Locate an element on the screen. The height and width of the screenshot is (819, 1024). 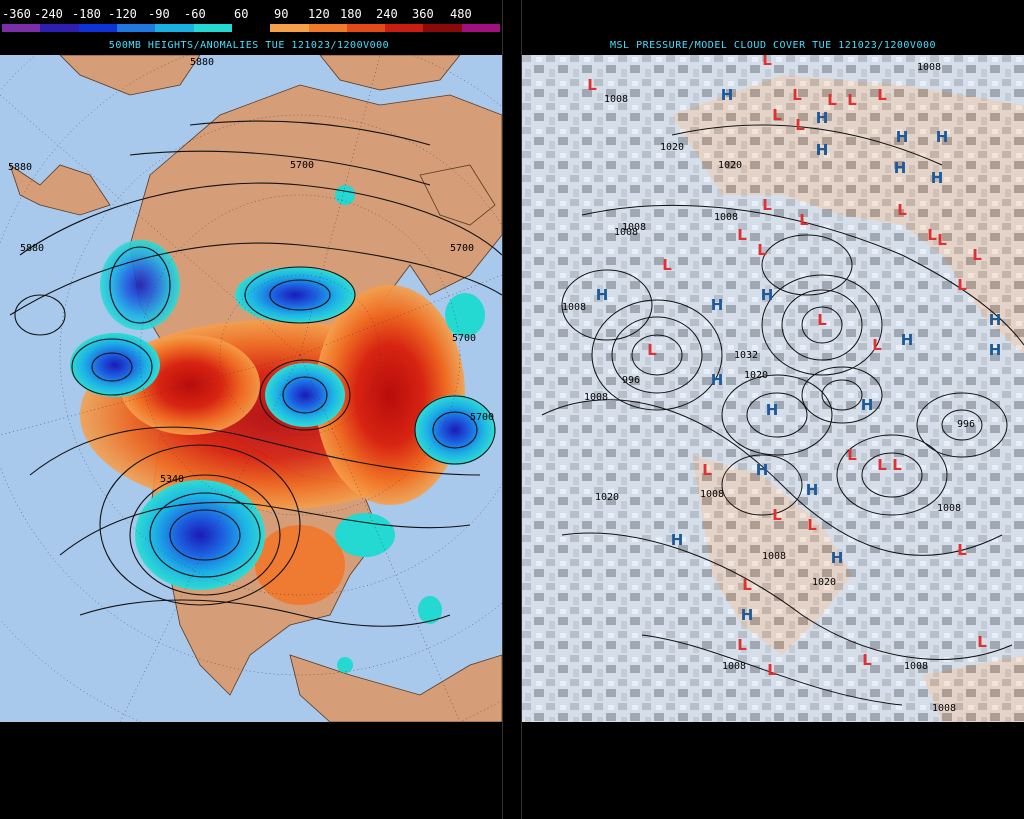
scale-label: 120 is located at coordinates (319, 14).